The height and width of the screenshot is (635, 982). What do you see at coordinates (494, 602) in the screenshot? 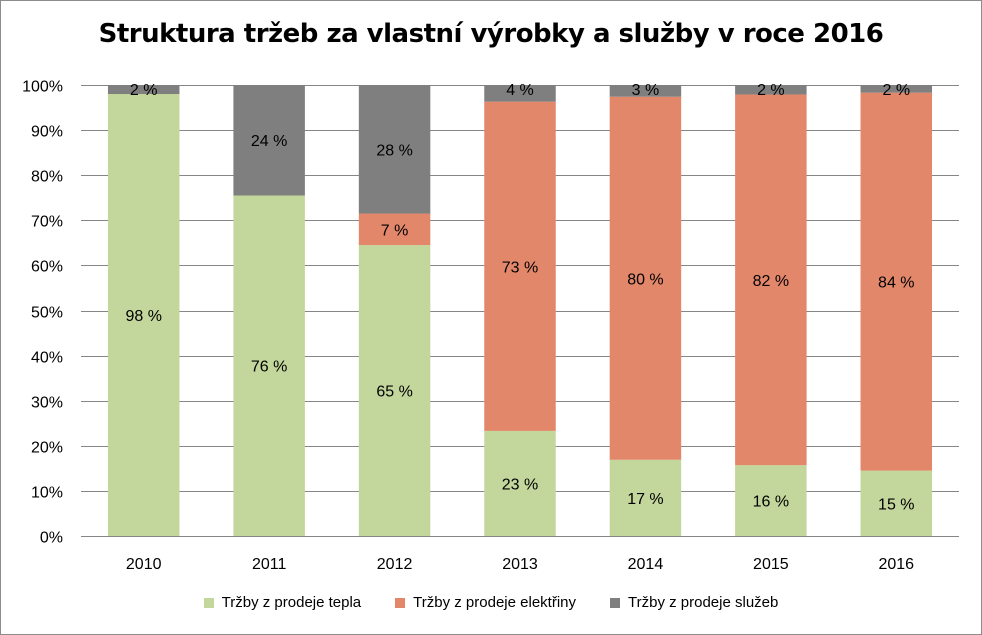
I see `legend-label: Tržby z prodeje elektřiny` at bounding box center [494, 602].